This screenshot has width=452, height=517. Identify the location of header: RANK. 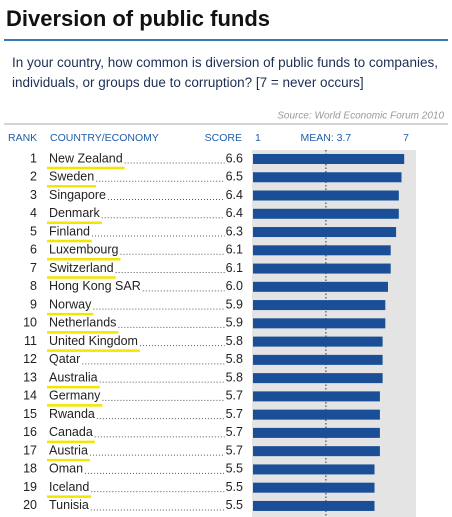
(22, 138).